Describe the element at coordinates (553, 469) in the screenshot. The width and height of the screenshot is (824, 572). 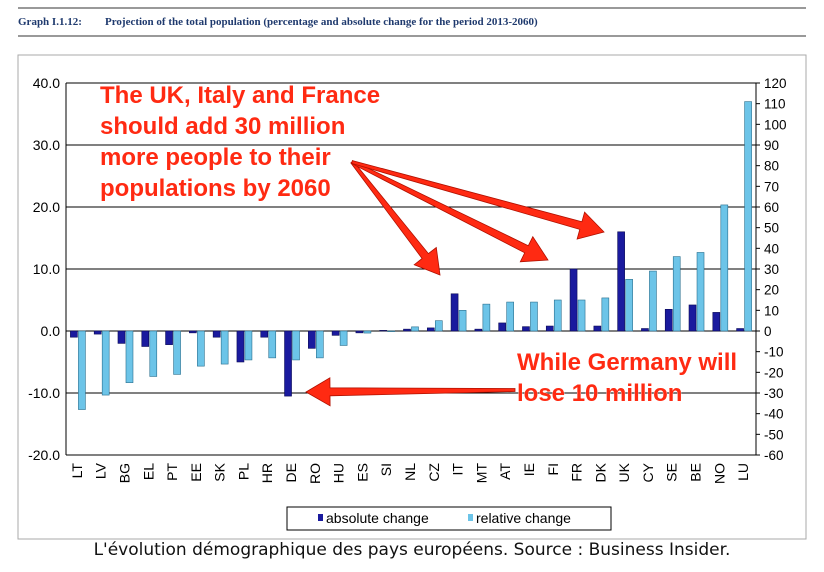
I see `x-tick-label: FI` at that location.